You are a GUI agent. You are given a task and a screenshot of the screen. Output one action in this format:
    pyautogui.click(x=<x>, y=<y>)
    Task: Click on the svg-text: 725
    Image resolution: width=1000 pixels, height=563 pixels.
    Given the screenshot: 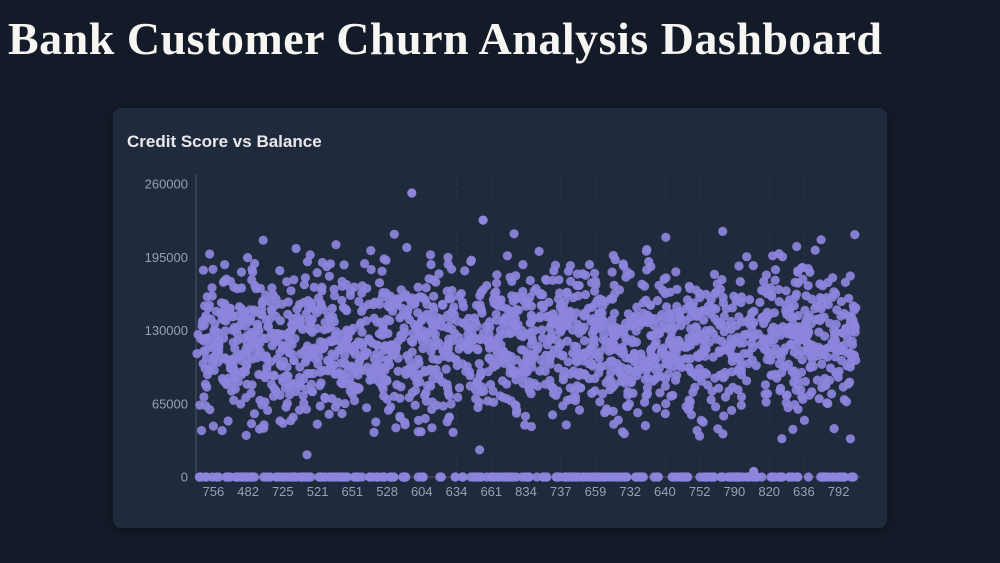 What is the action you would take?
    pyautogui.click(x=283, y=491)
    